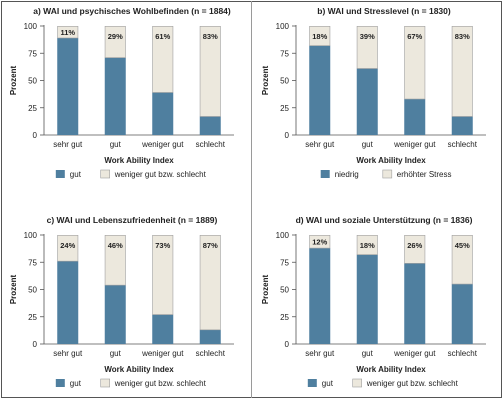 This screenshot has height=400, width=504. What do you see at coordinates (367, 47) in the screenshot?
I see `bar-erhöhter Stress-gut` at bounding box center [367, 47].